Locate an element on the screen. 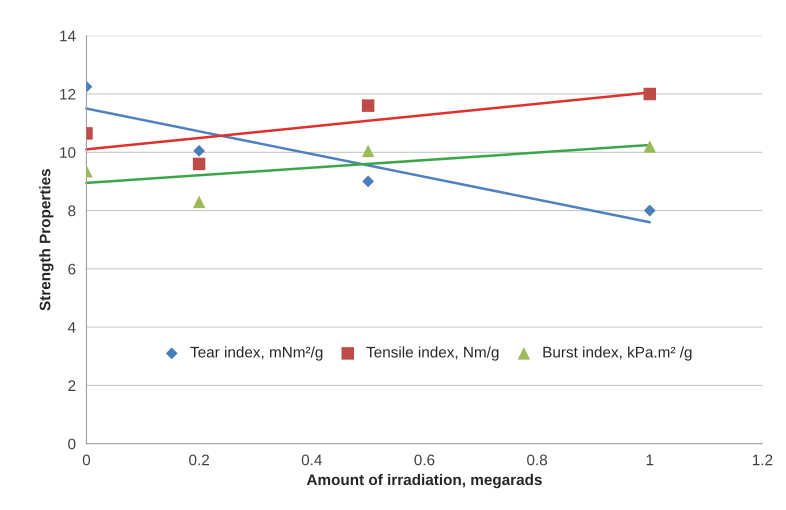  y-tick-label: 12 is located at coordinates (68, 94).